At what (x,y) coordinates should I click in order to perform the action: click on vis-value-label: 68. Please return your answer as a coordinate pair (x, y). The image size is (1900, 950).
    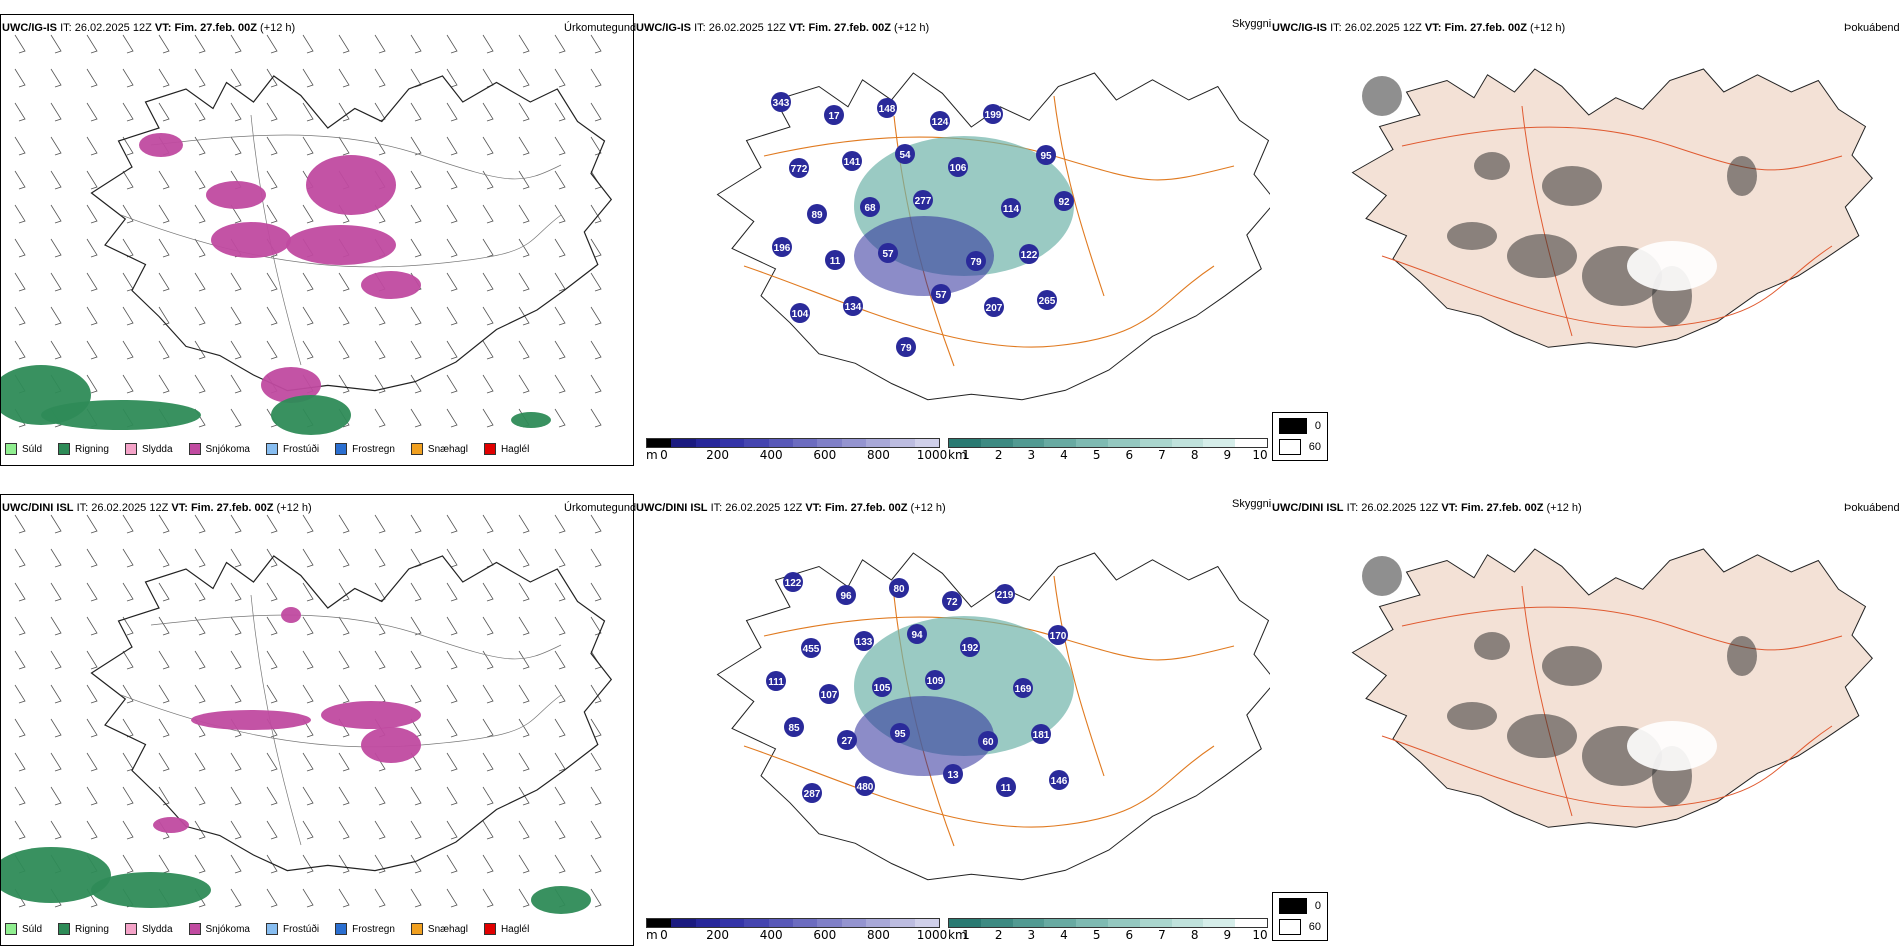
    Looking at the image, I should click on (870, 208).